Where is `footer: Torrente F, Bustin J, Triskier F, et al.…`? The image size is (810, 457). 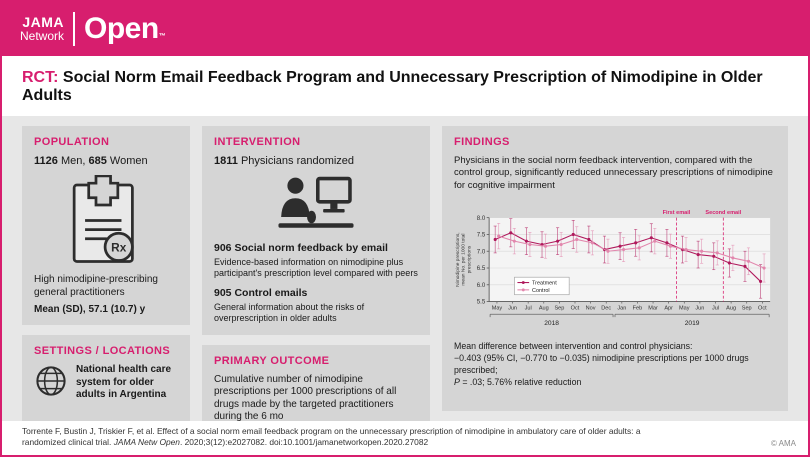 footer: Torrente F, Bustin J, Triskier F, et al.… is located at coordinates (405, 438).